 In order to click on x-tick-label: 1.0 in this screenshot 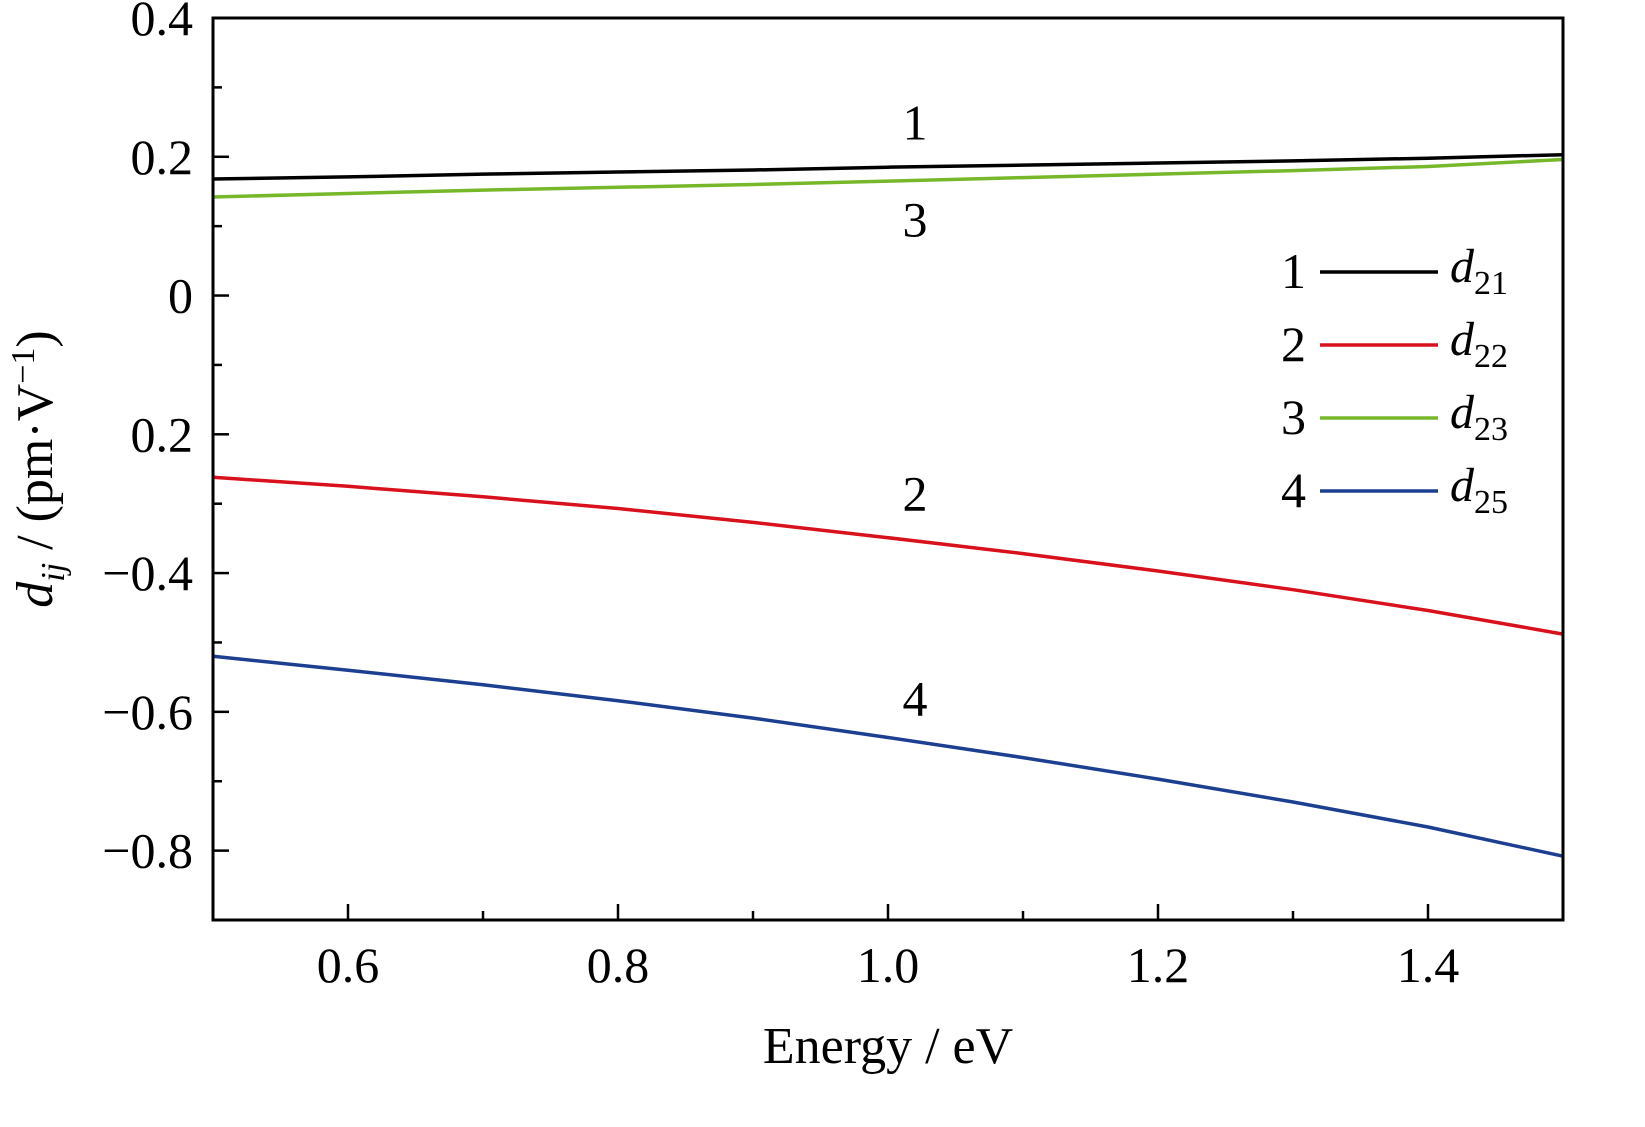, I will do `click(888, 965)`.